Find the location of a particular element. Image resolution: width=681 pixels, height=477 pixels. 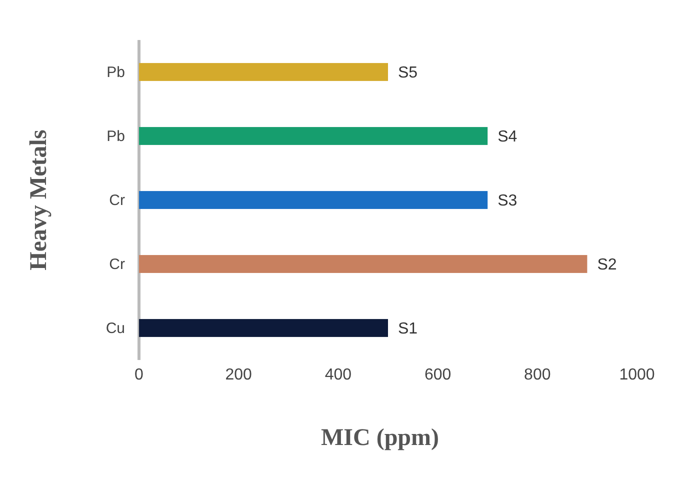

series-label: S2 is located at coordinates (607, 265).